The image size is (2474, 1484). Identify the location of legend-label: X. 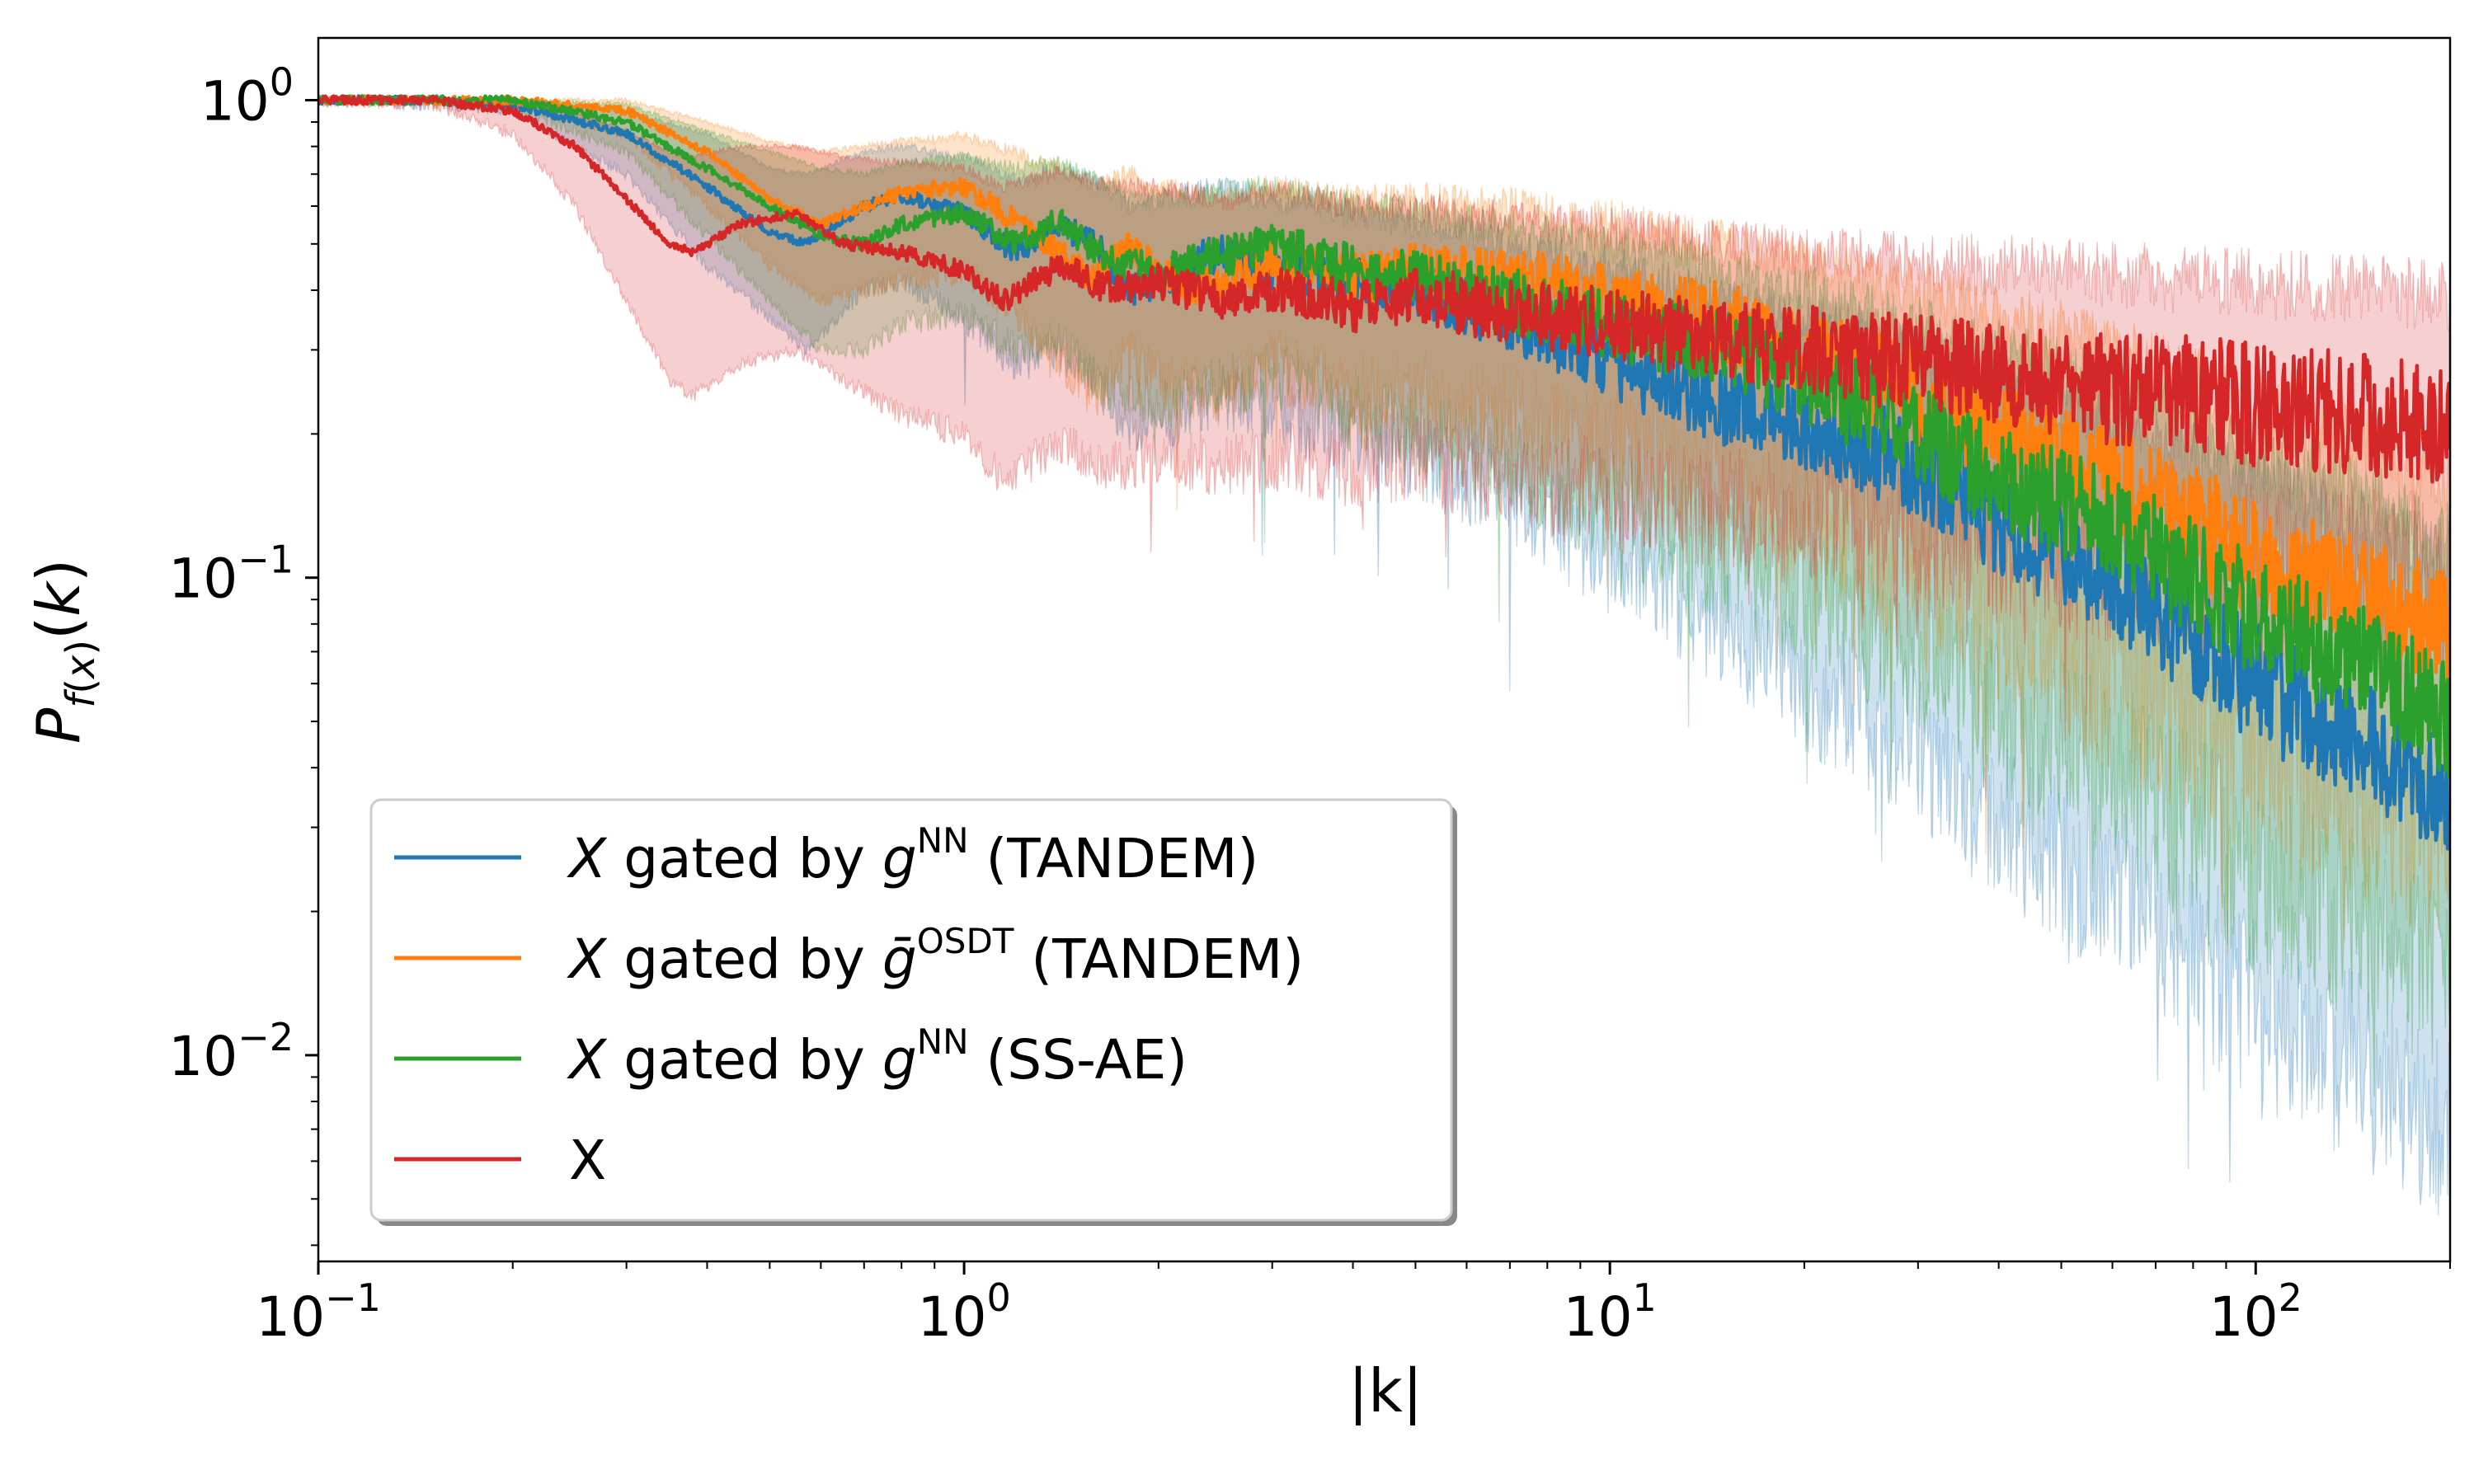
(587, 1160).